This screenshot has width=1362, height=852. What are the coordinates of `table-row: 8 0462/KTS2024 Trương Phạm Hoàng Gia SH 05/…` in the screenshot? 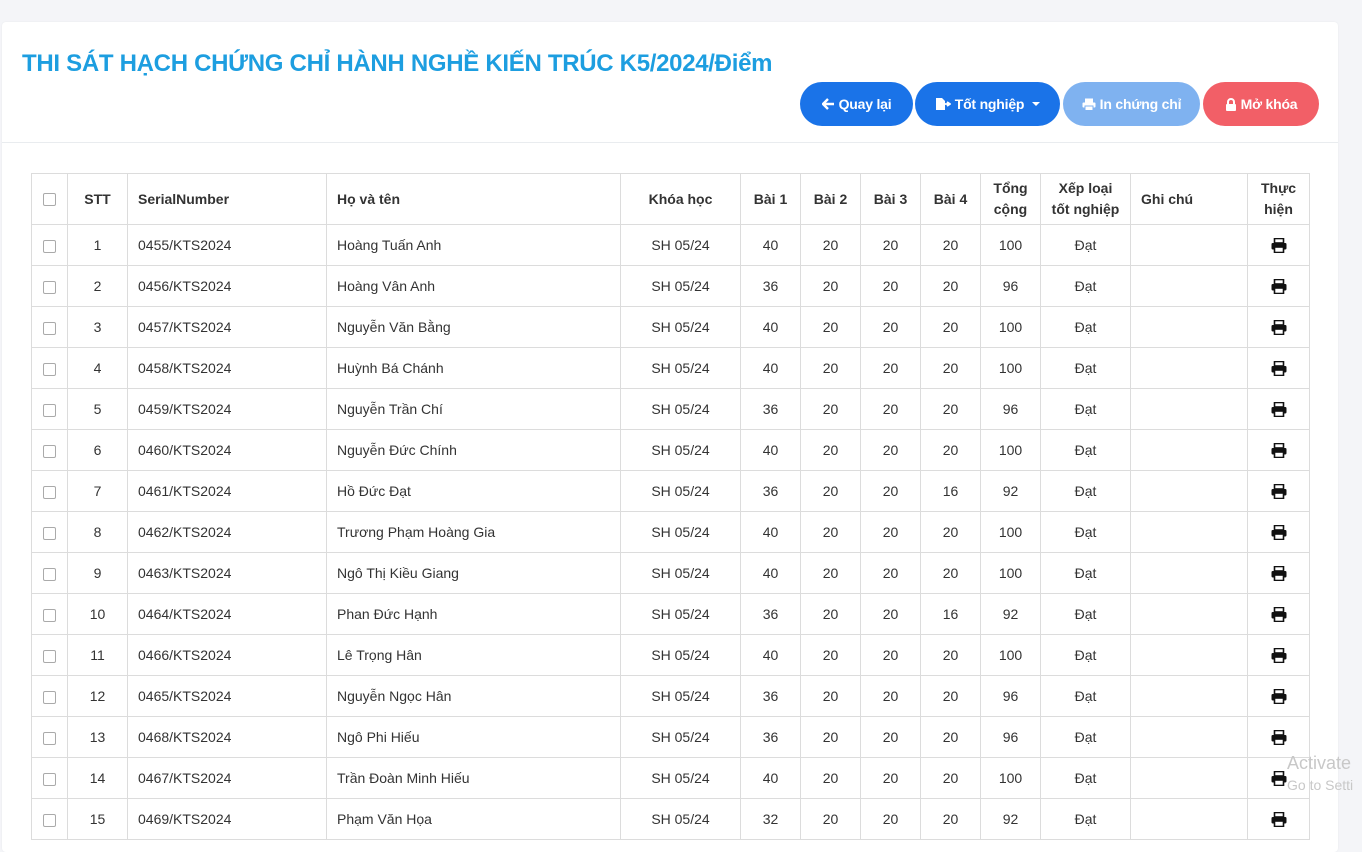 It's located at (670, 532).